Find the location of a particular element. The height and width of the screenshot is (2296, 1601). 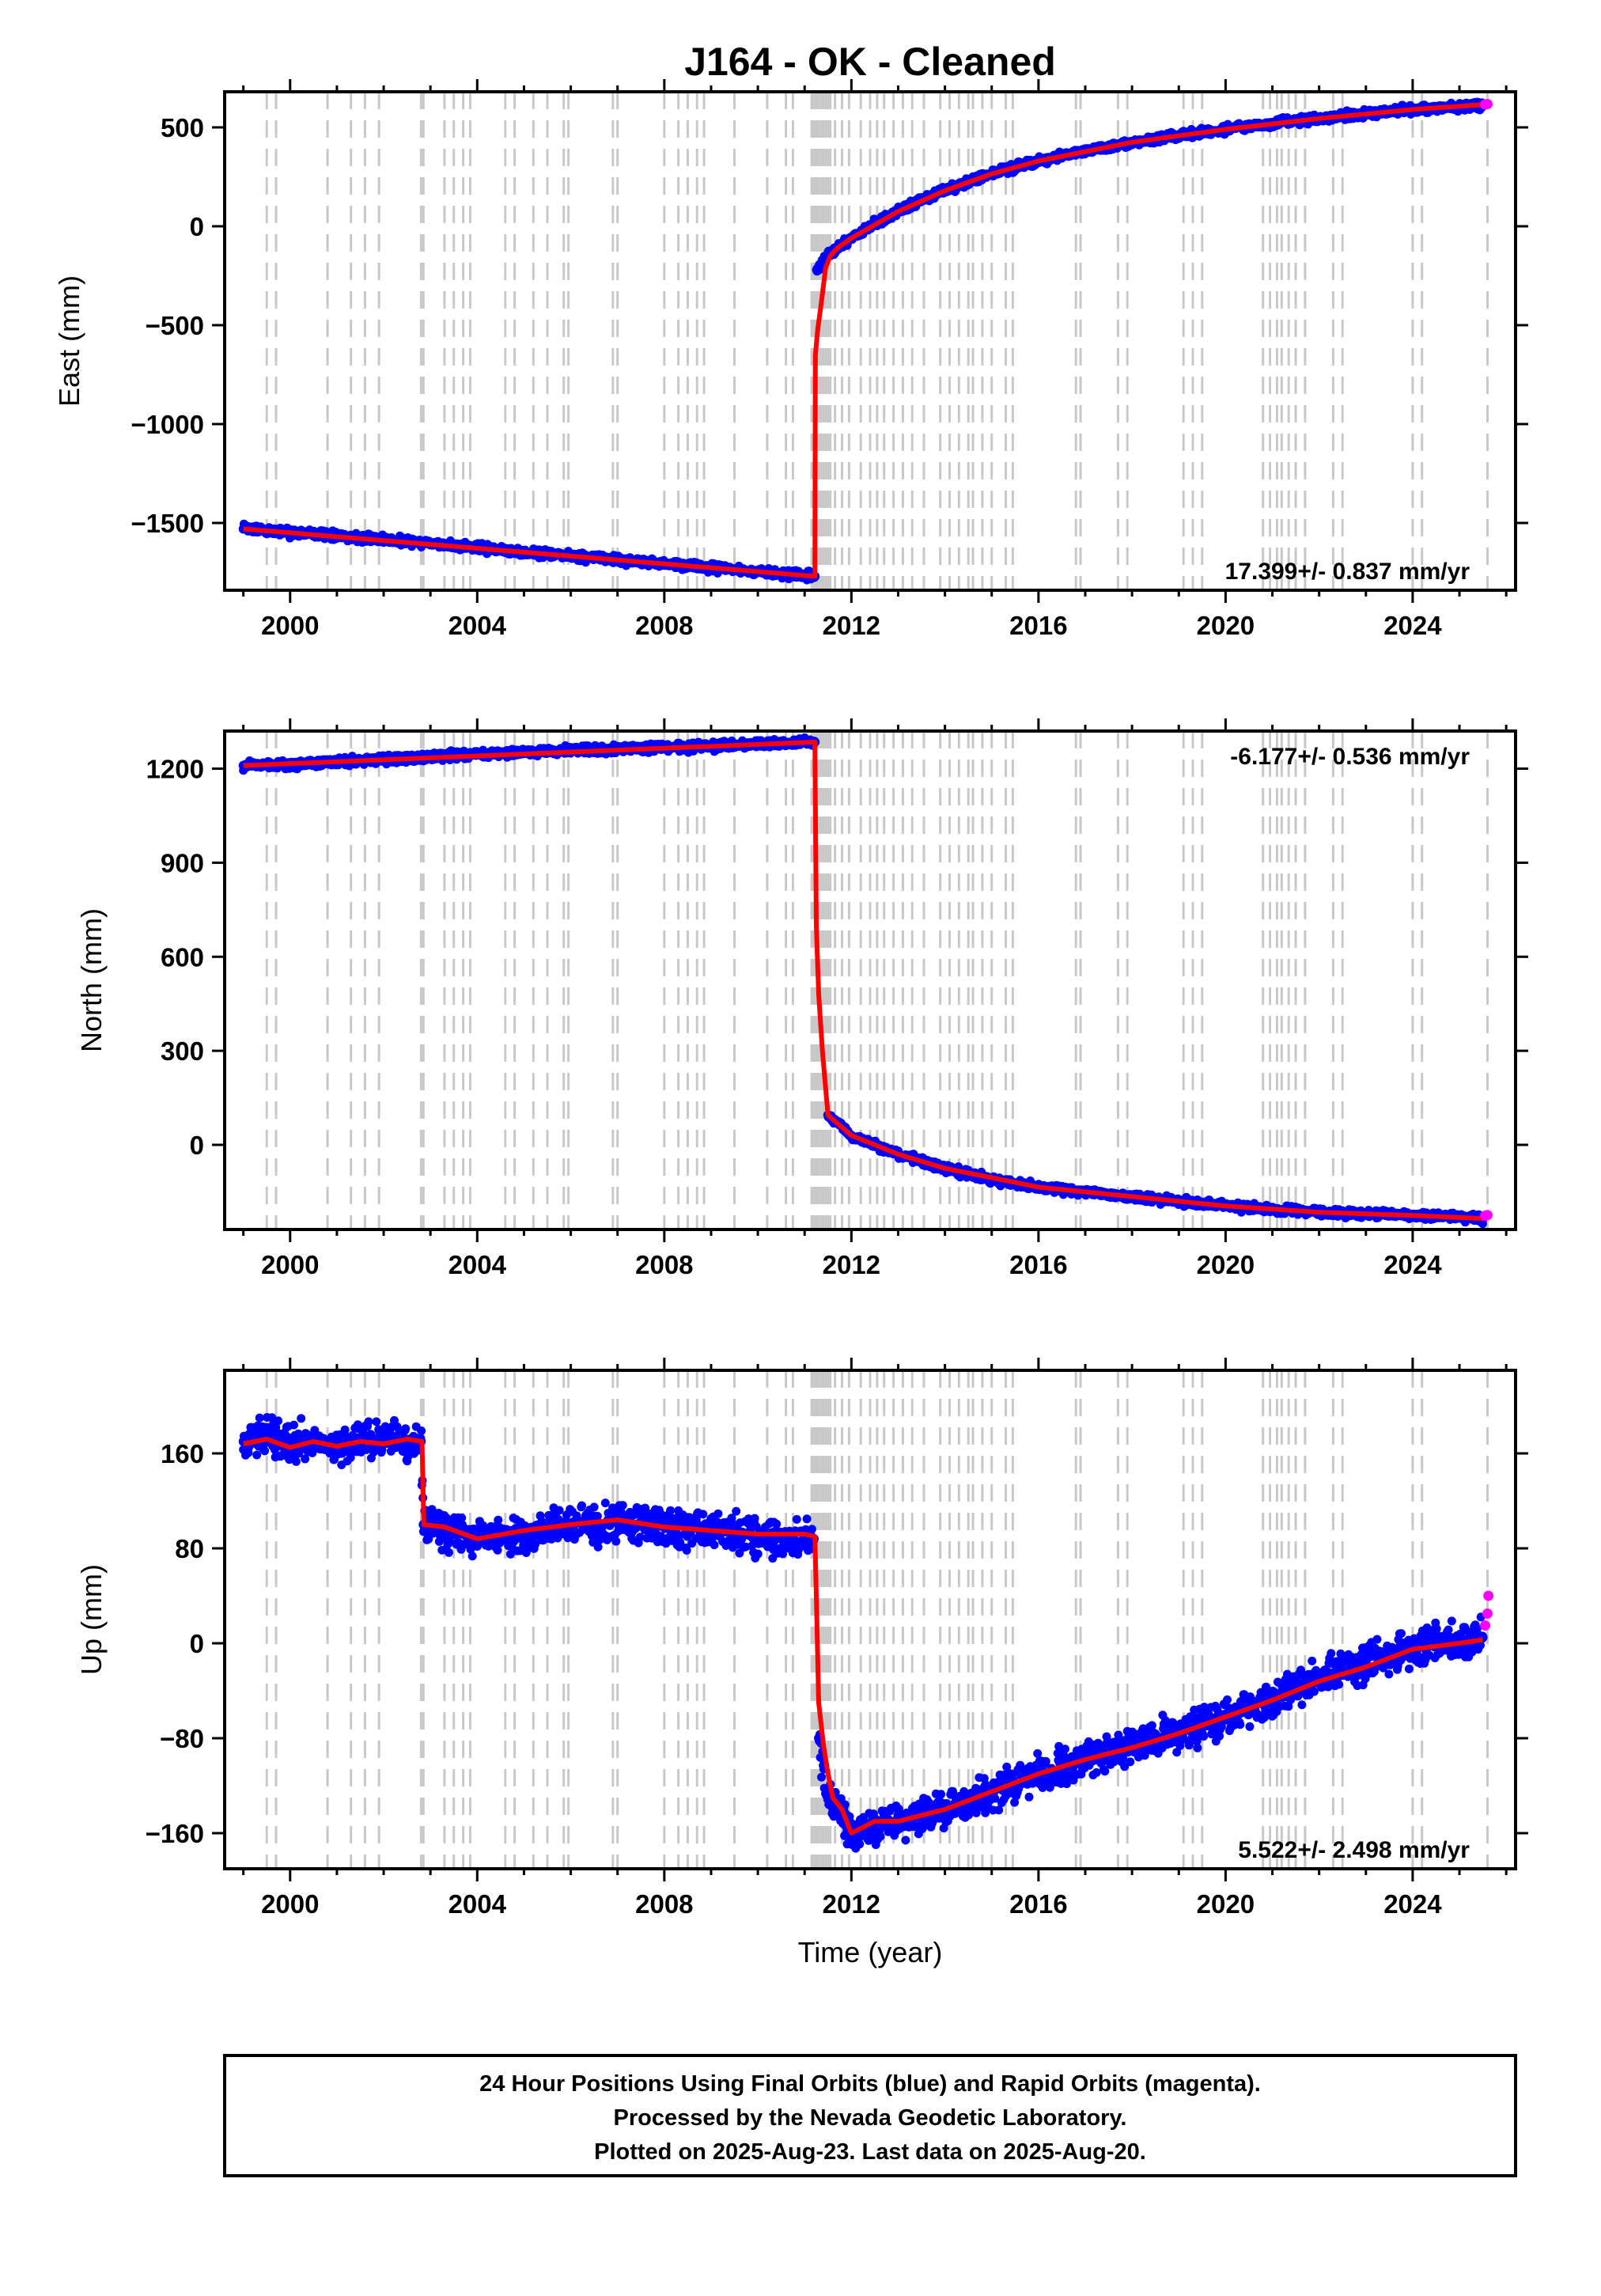

velocity-label: 17.399+/- 0.837 mm/yr is located at coordinates (1347, 572).